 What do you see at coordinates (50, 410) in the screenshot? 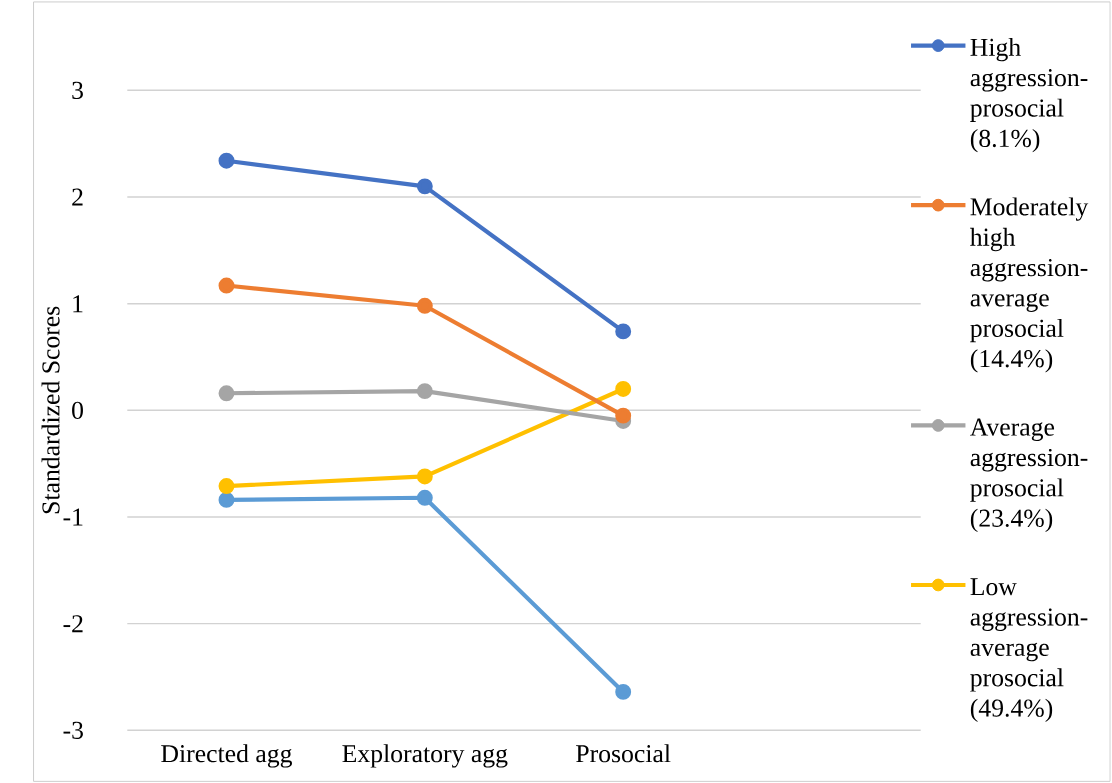
I see `y-axis-title: Standardized Scores` at bounding box center [50, 410].